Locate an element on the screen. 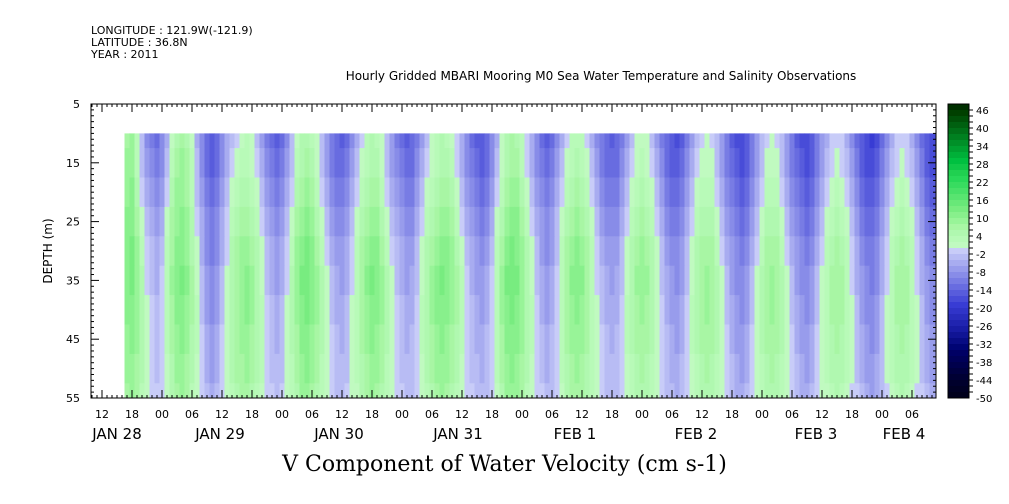 The image size is (1009, 504). x-tick-label: 18 is located at coordinates (252, 414).